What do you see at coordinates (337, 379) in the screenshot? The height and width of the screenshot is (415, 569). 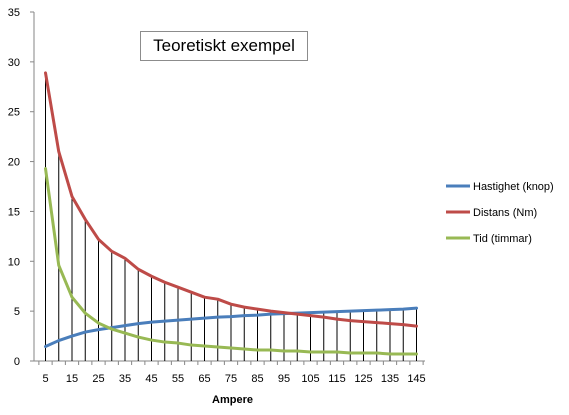 I see `x-tick-label: 115` at bounding box center [337, 379].